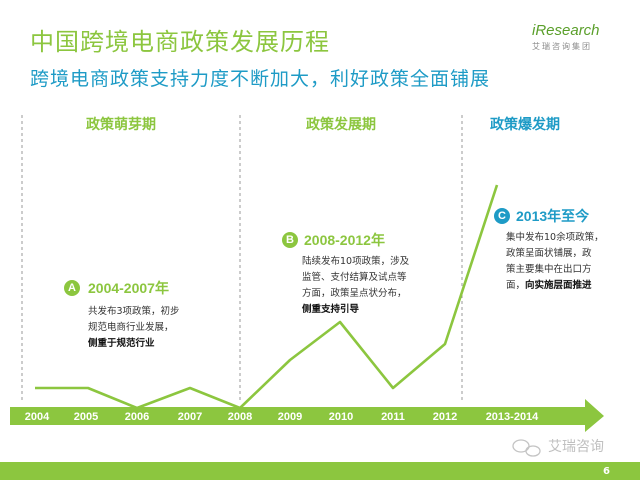  Describe the element at coordinates (180, 42) in the screenshot. I see `page-title: 中国跨境电商政策发展历程` at that location.